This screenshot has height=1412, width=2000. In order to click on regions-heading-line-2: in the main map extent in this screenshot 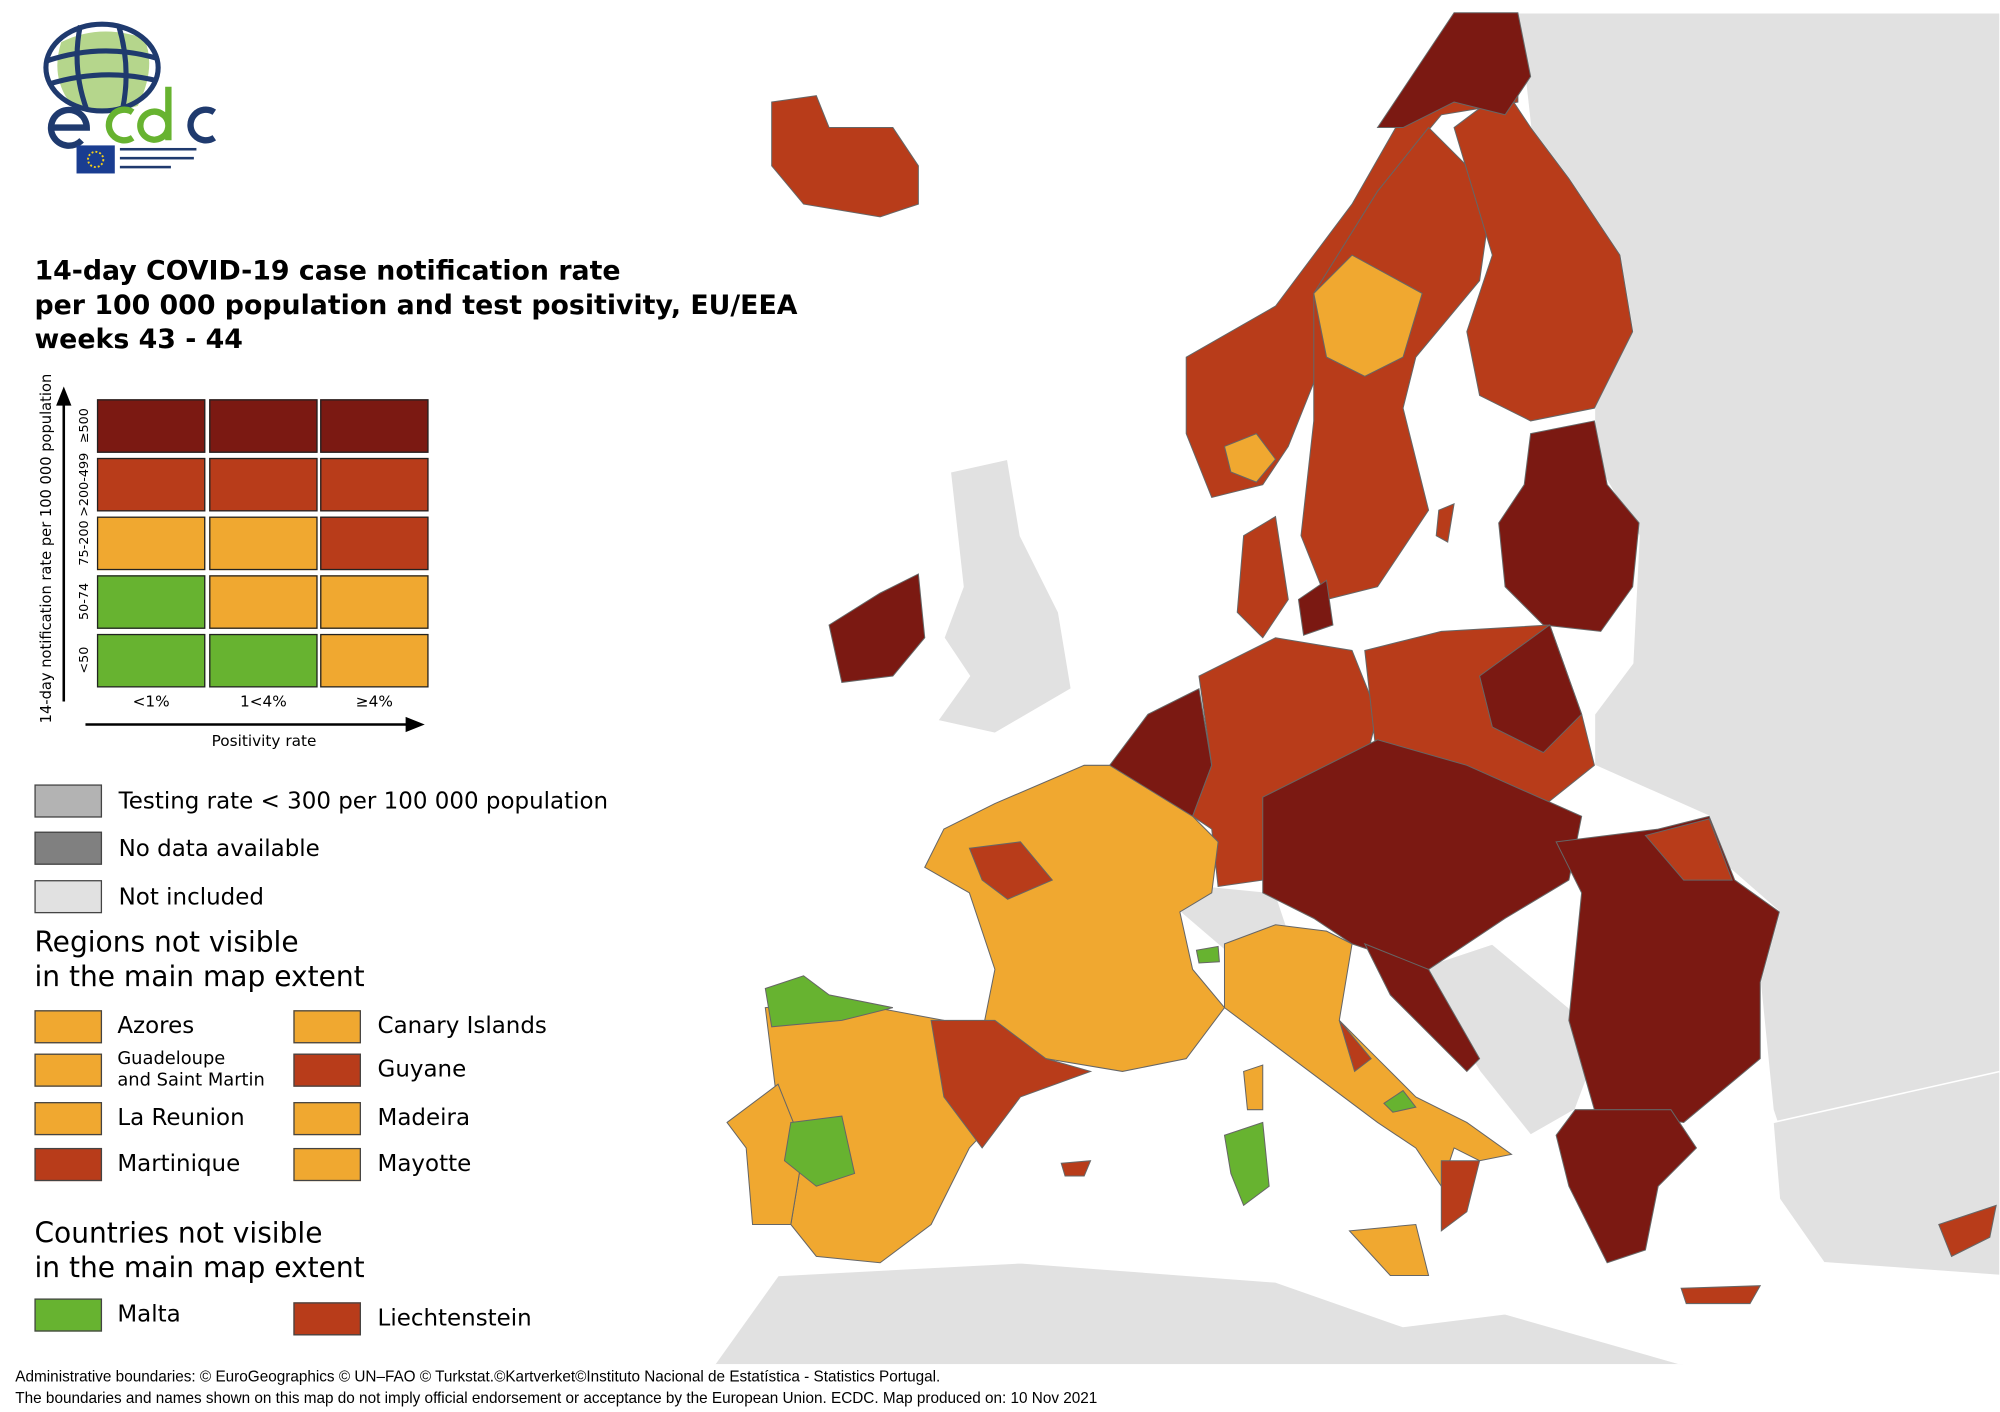, I will do `click(199, 977)`.